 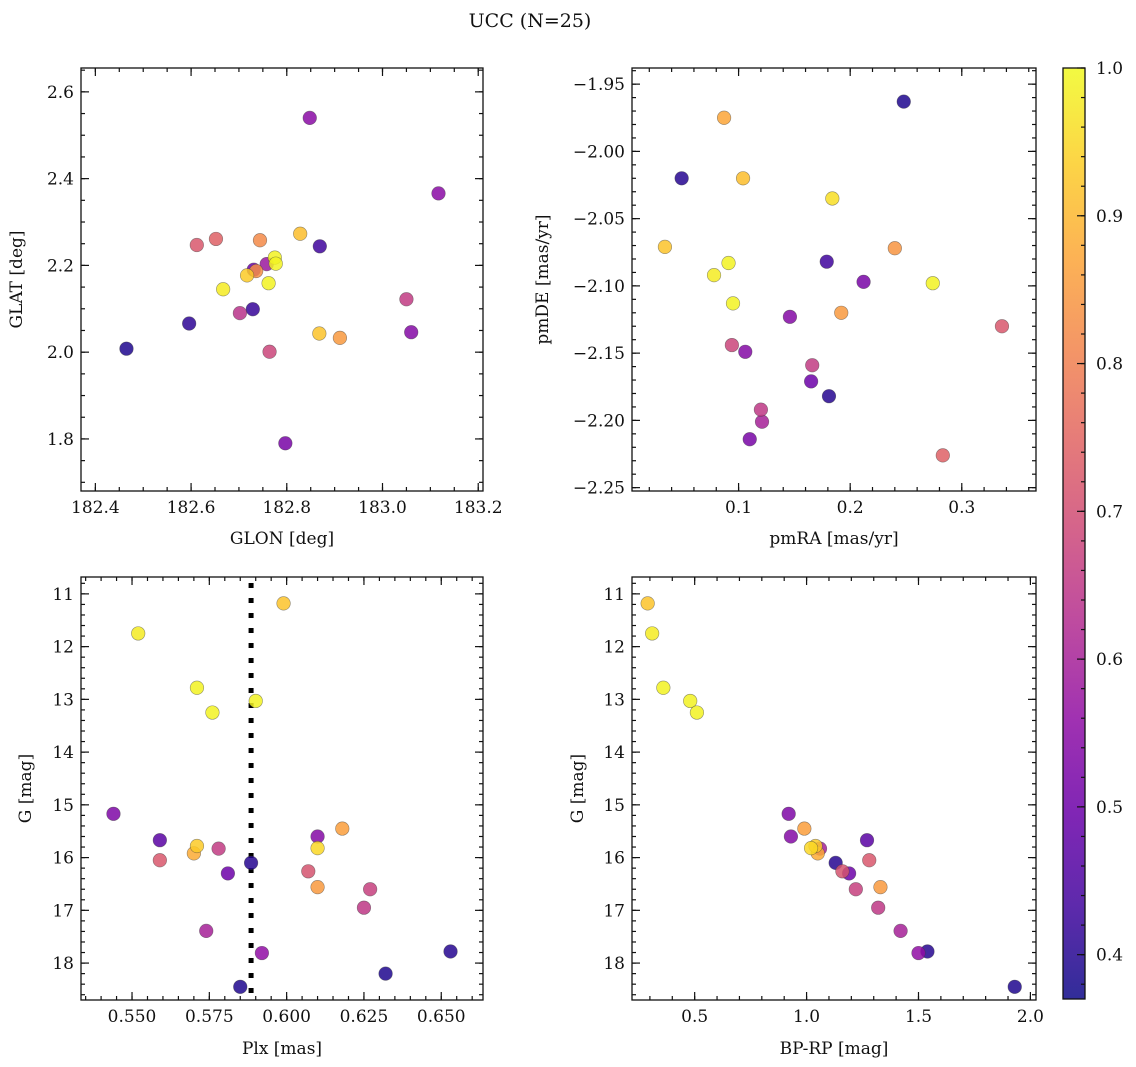 What do you see at coordinates (599, 354) in the screenshot?
I see `y-tick-label: −2.15` at bounding box center [599, 354].